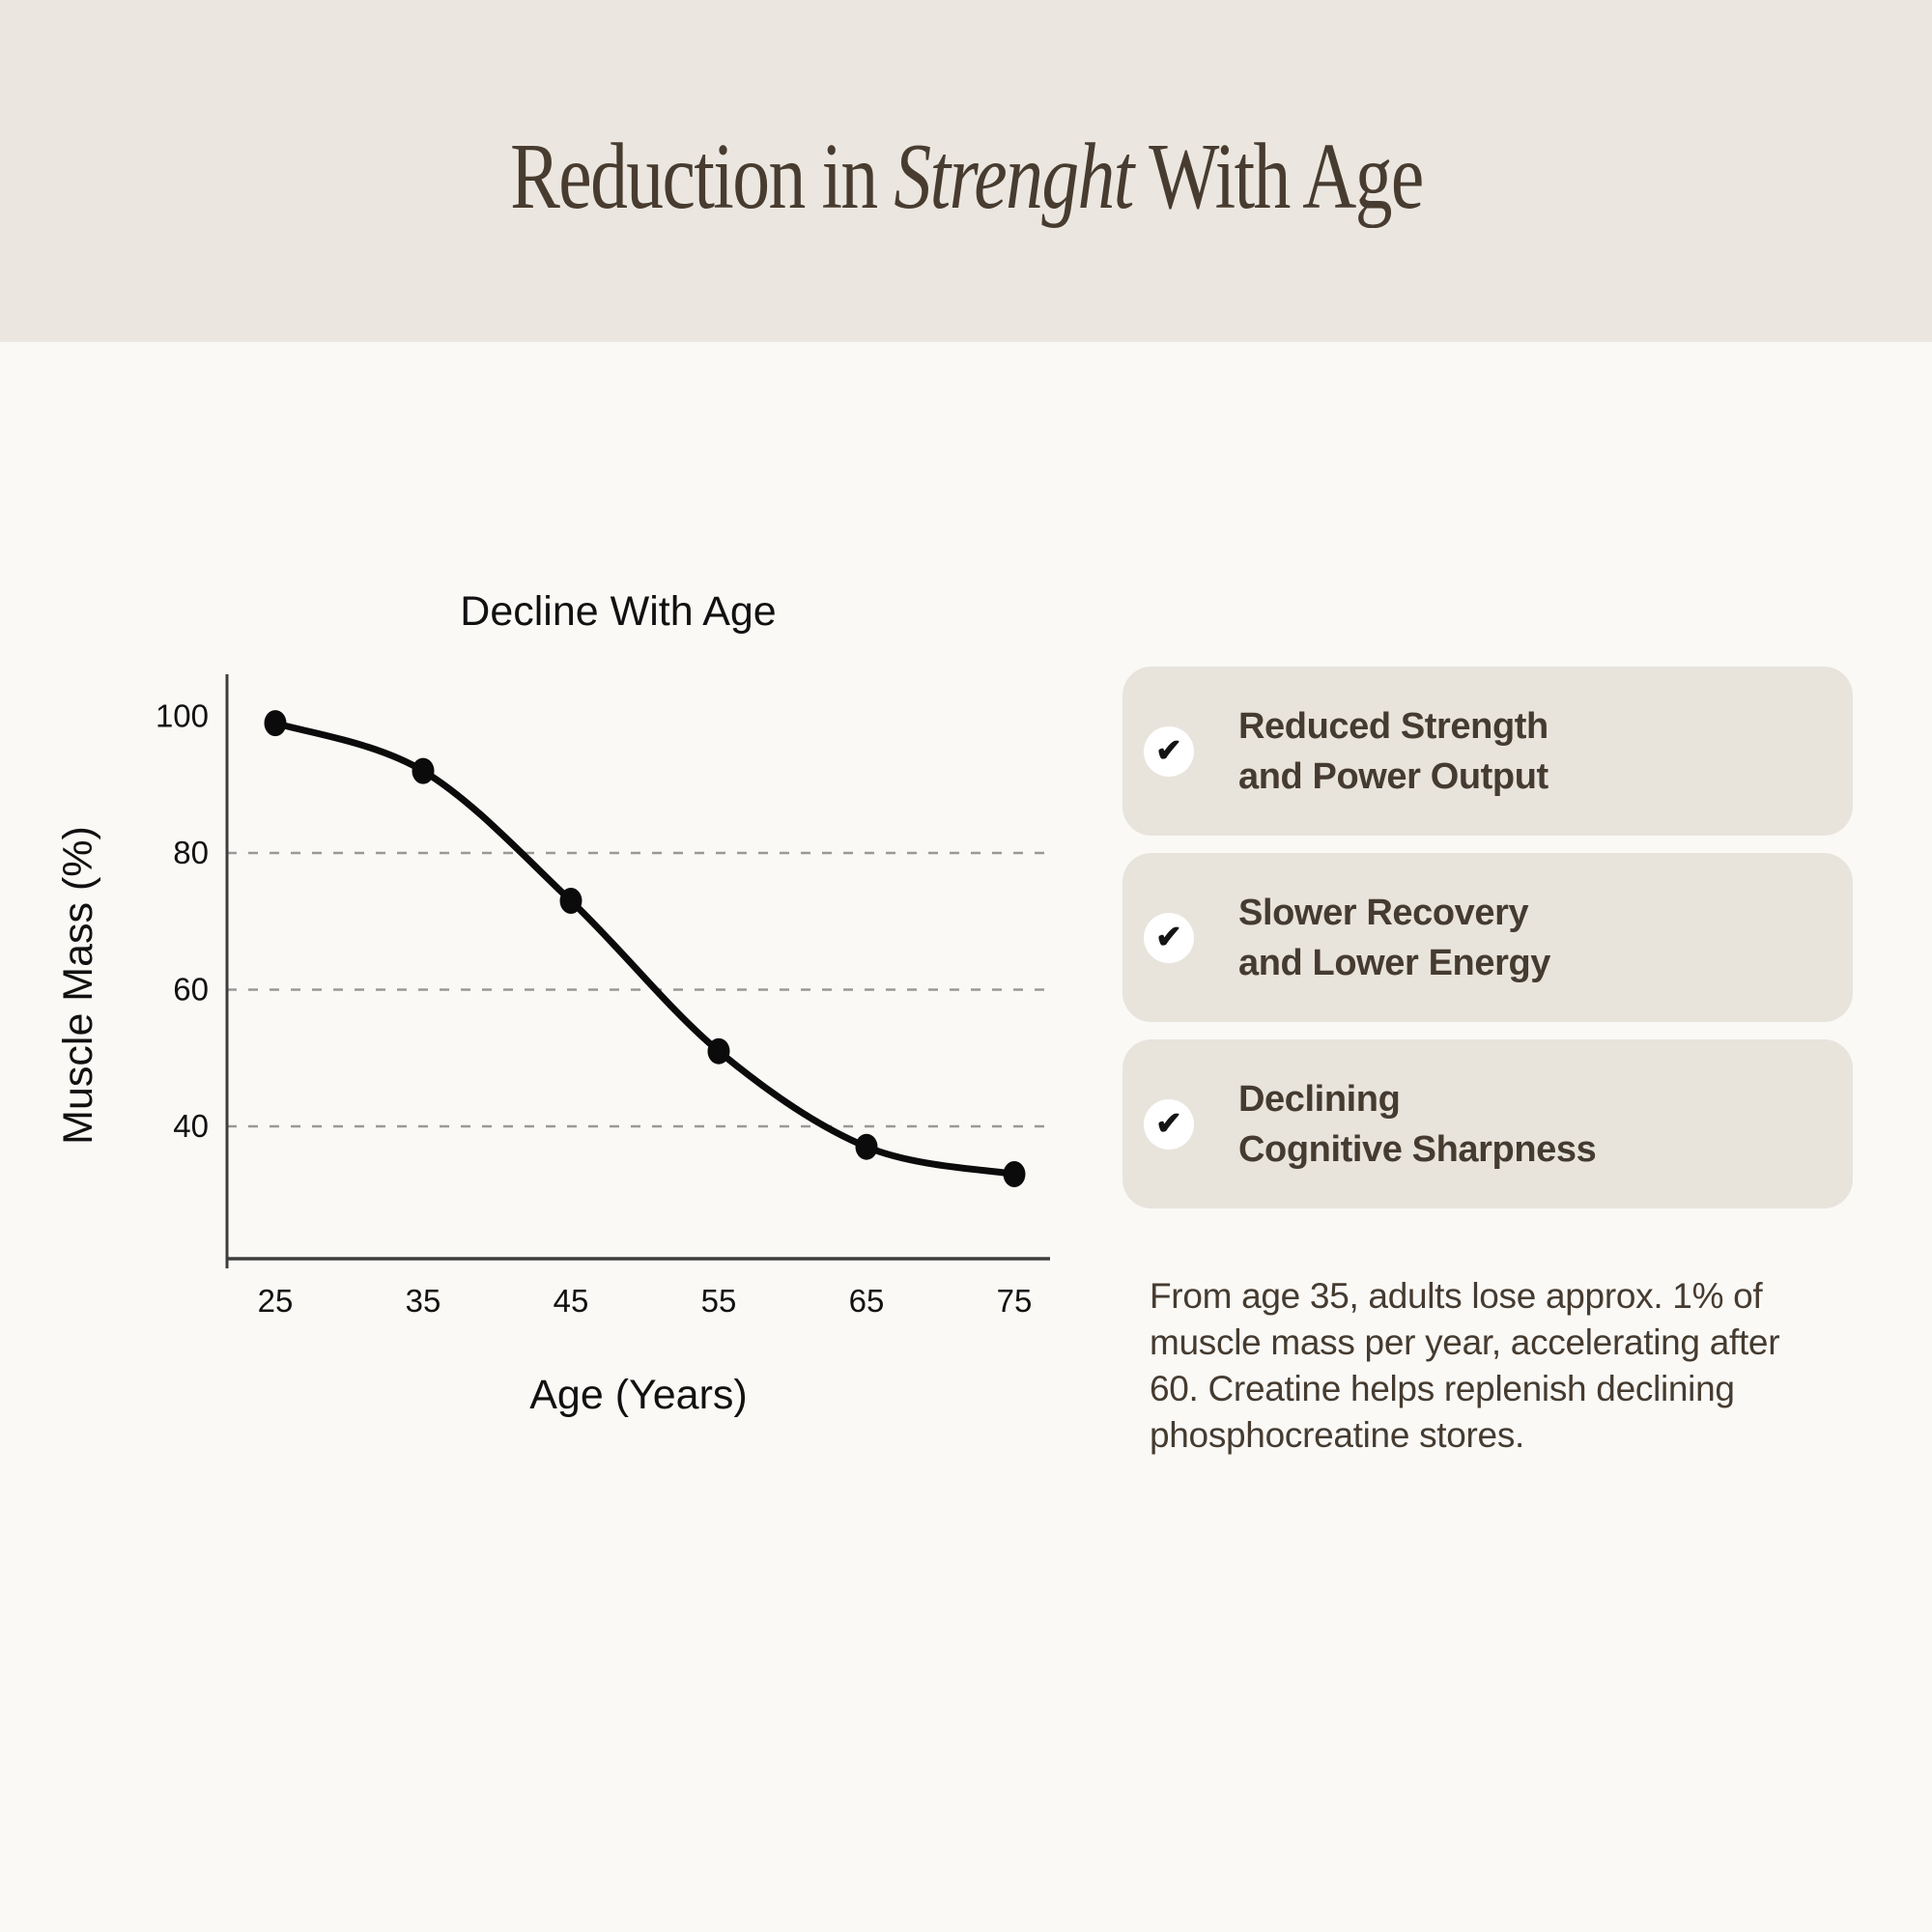 Image resolution: width=1932 pixels, height=1932 pixels. Describe the element at coordinates (1013, 176) in the screenshot. I see `page-title-italic: Strenght` at that location.